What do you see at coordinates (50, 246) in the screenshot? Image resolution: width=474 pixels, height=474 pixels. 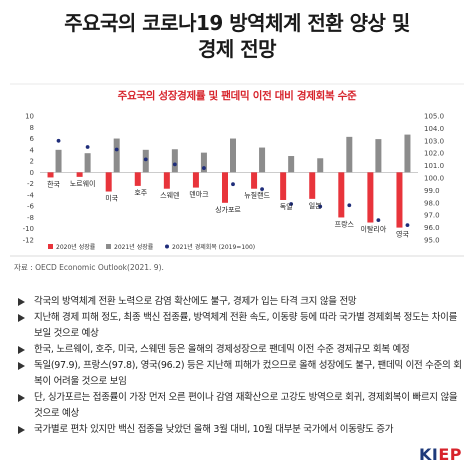 I see `legend-swatch-2020` at bounding box center [50, 246].